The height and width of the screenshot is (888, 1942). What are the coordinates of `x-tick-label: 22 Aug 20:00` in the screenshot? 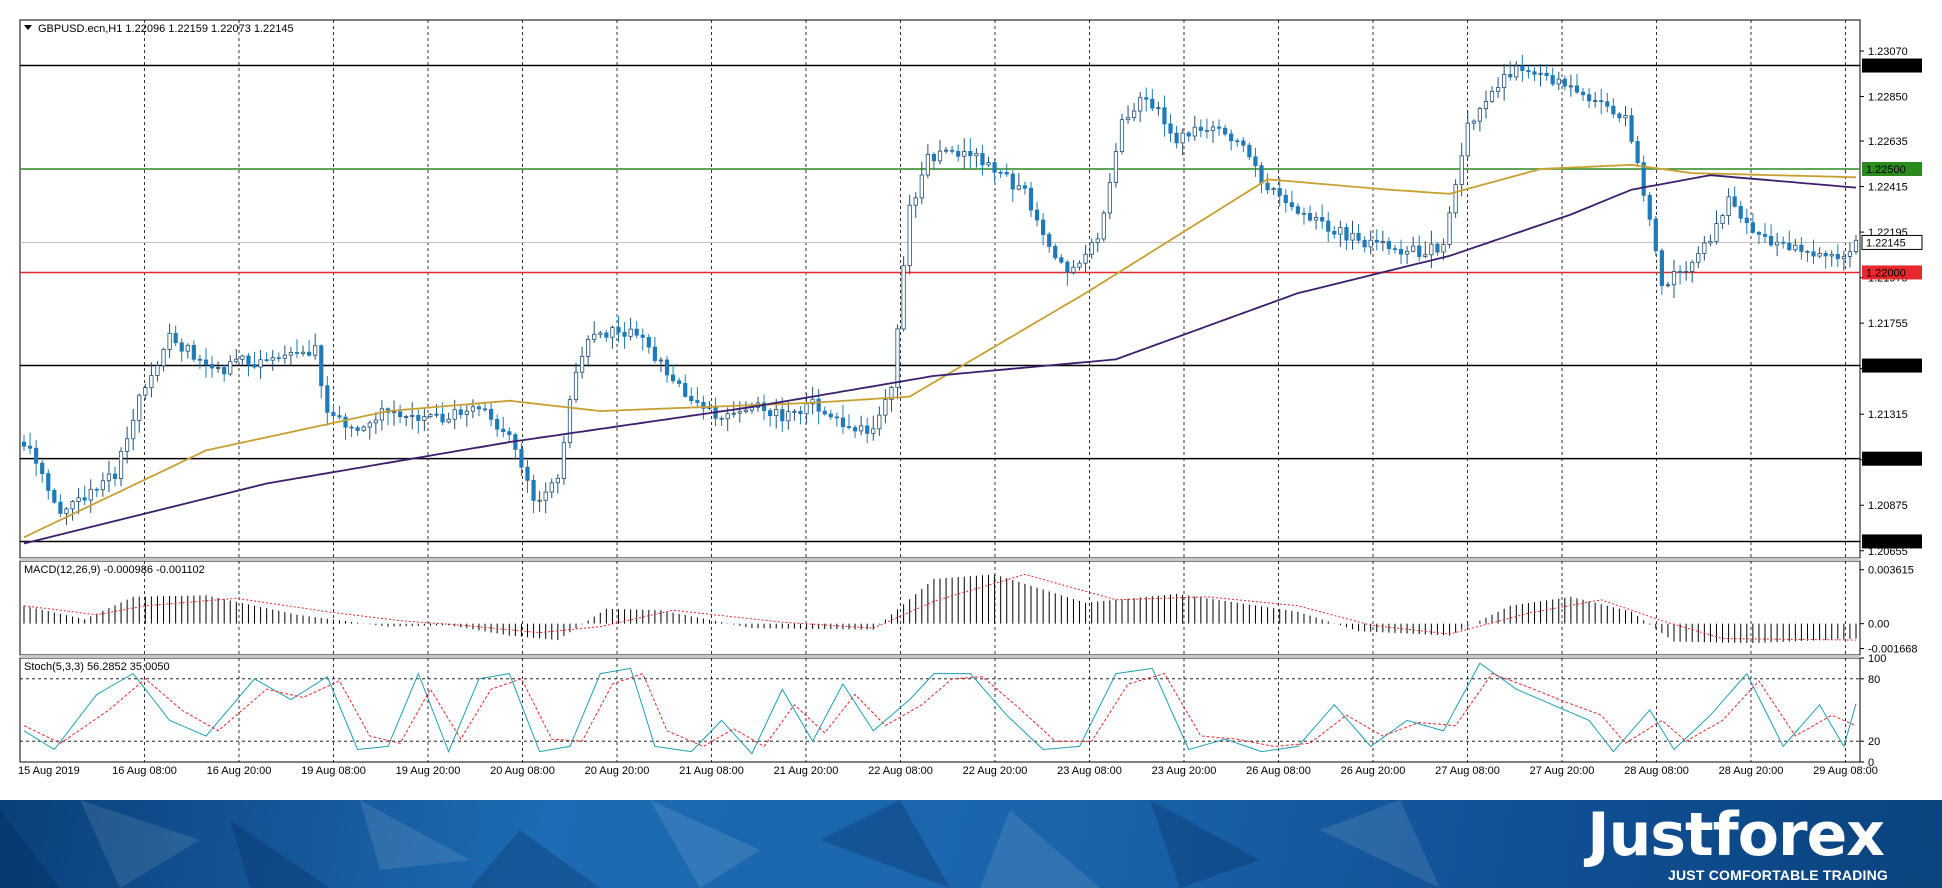 It's located at (995, 771).